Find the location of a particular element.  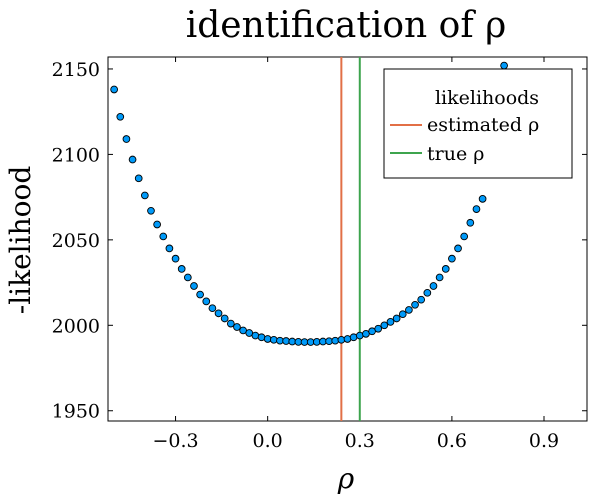

y-tick-label: 1950 is located at coordinates (76, 412).